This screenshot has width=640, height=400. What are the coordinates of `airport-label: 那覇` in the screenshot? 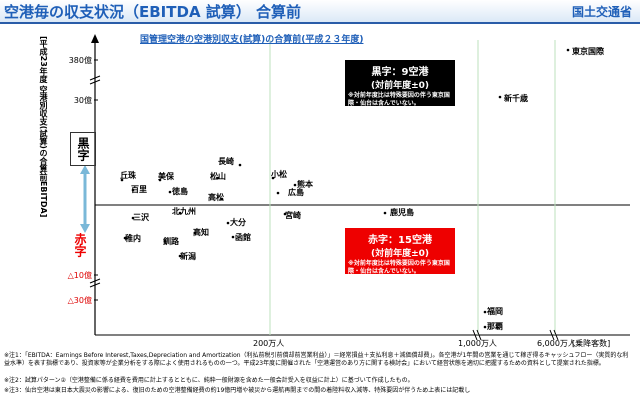 It's located at (495, 326).